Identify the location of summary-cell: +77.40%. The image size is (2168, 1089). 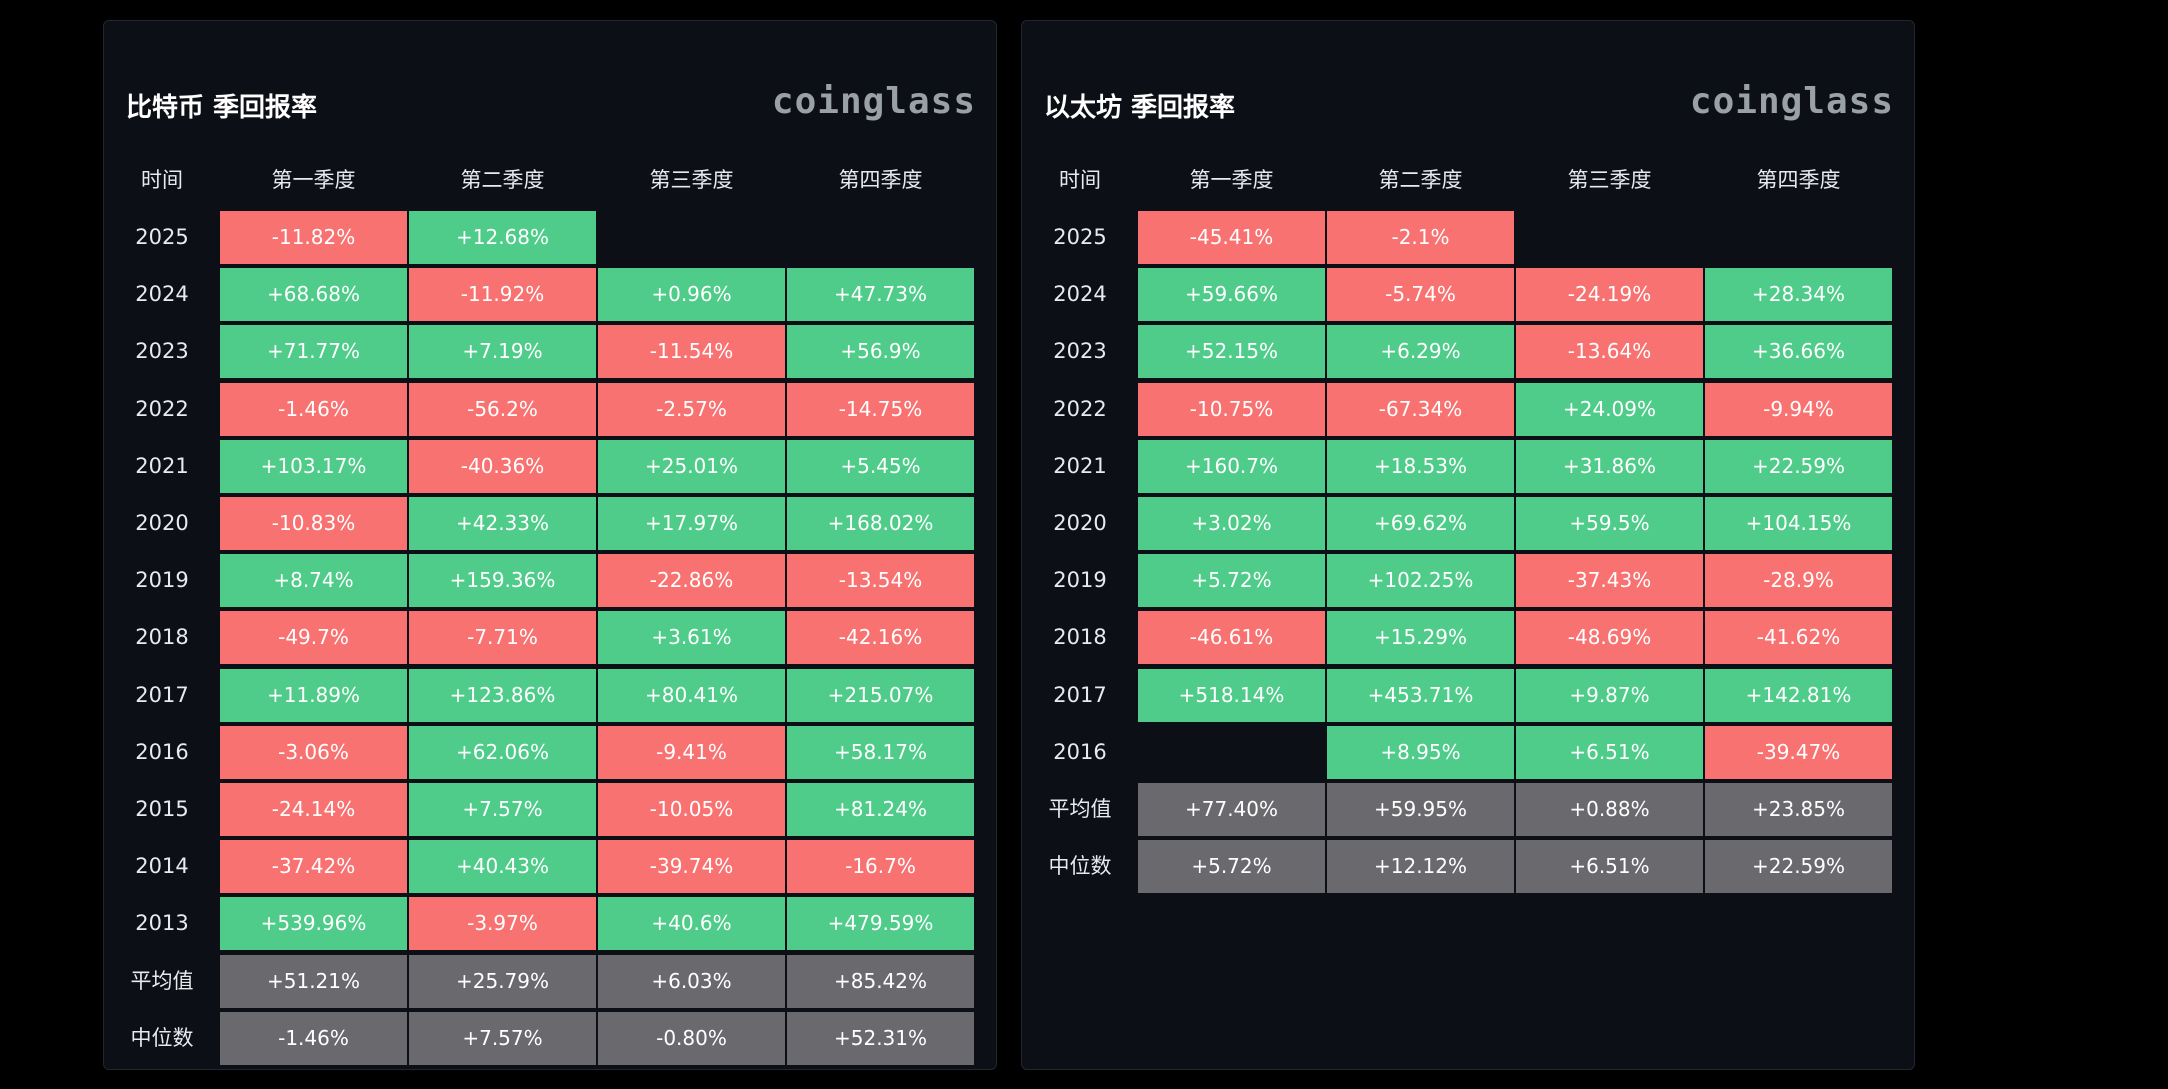
(1231, 809).